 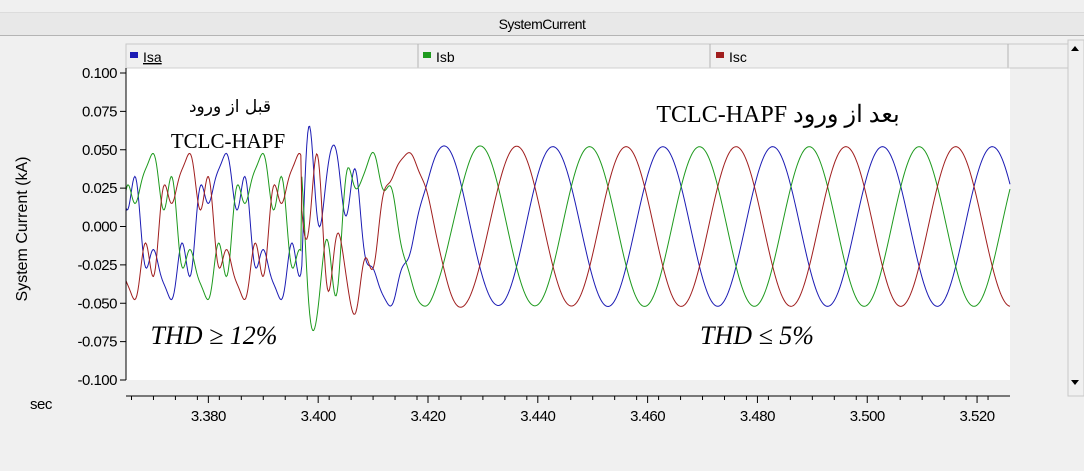 I want to click on scroll-down-icon, so click(x=1075, y=382).